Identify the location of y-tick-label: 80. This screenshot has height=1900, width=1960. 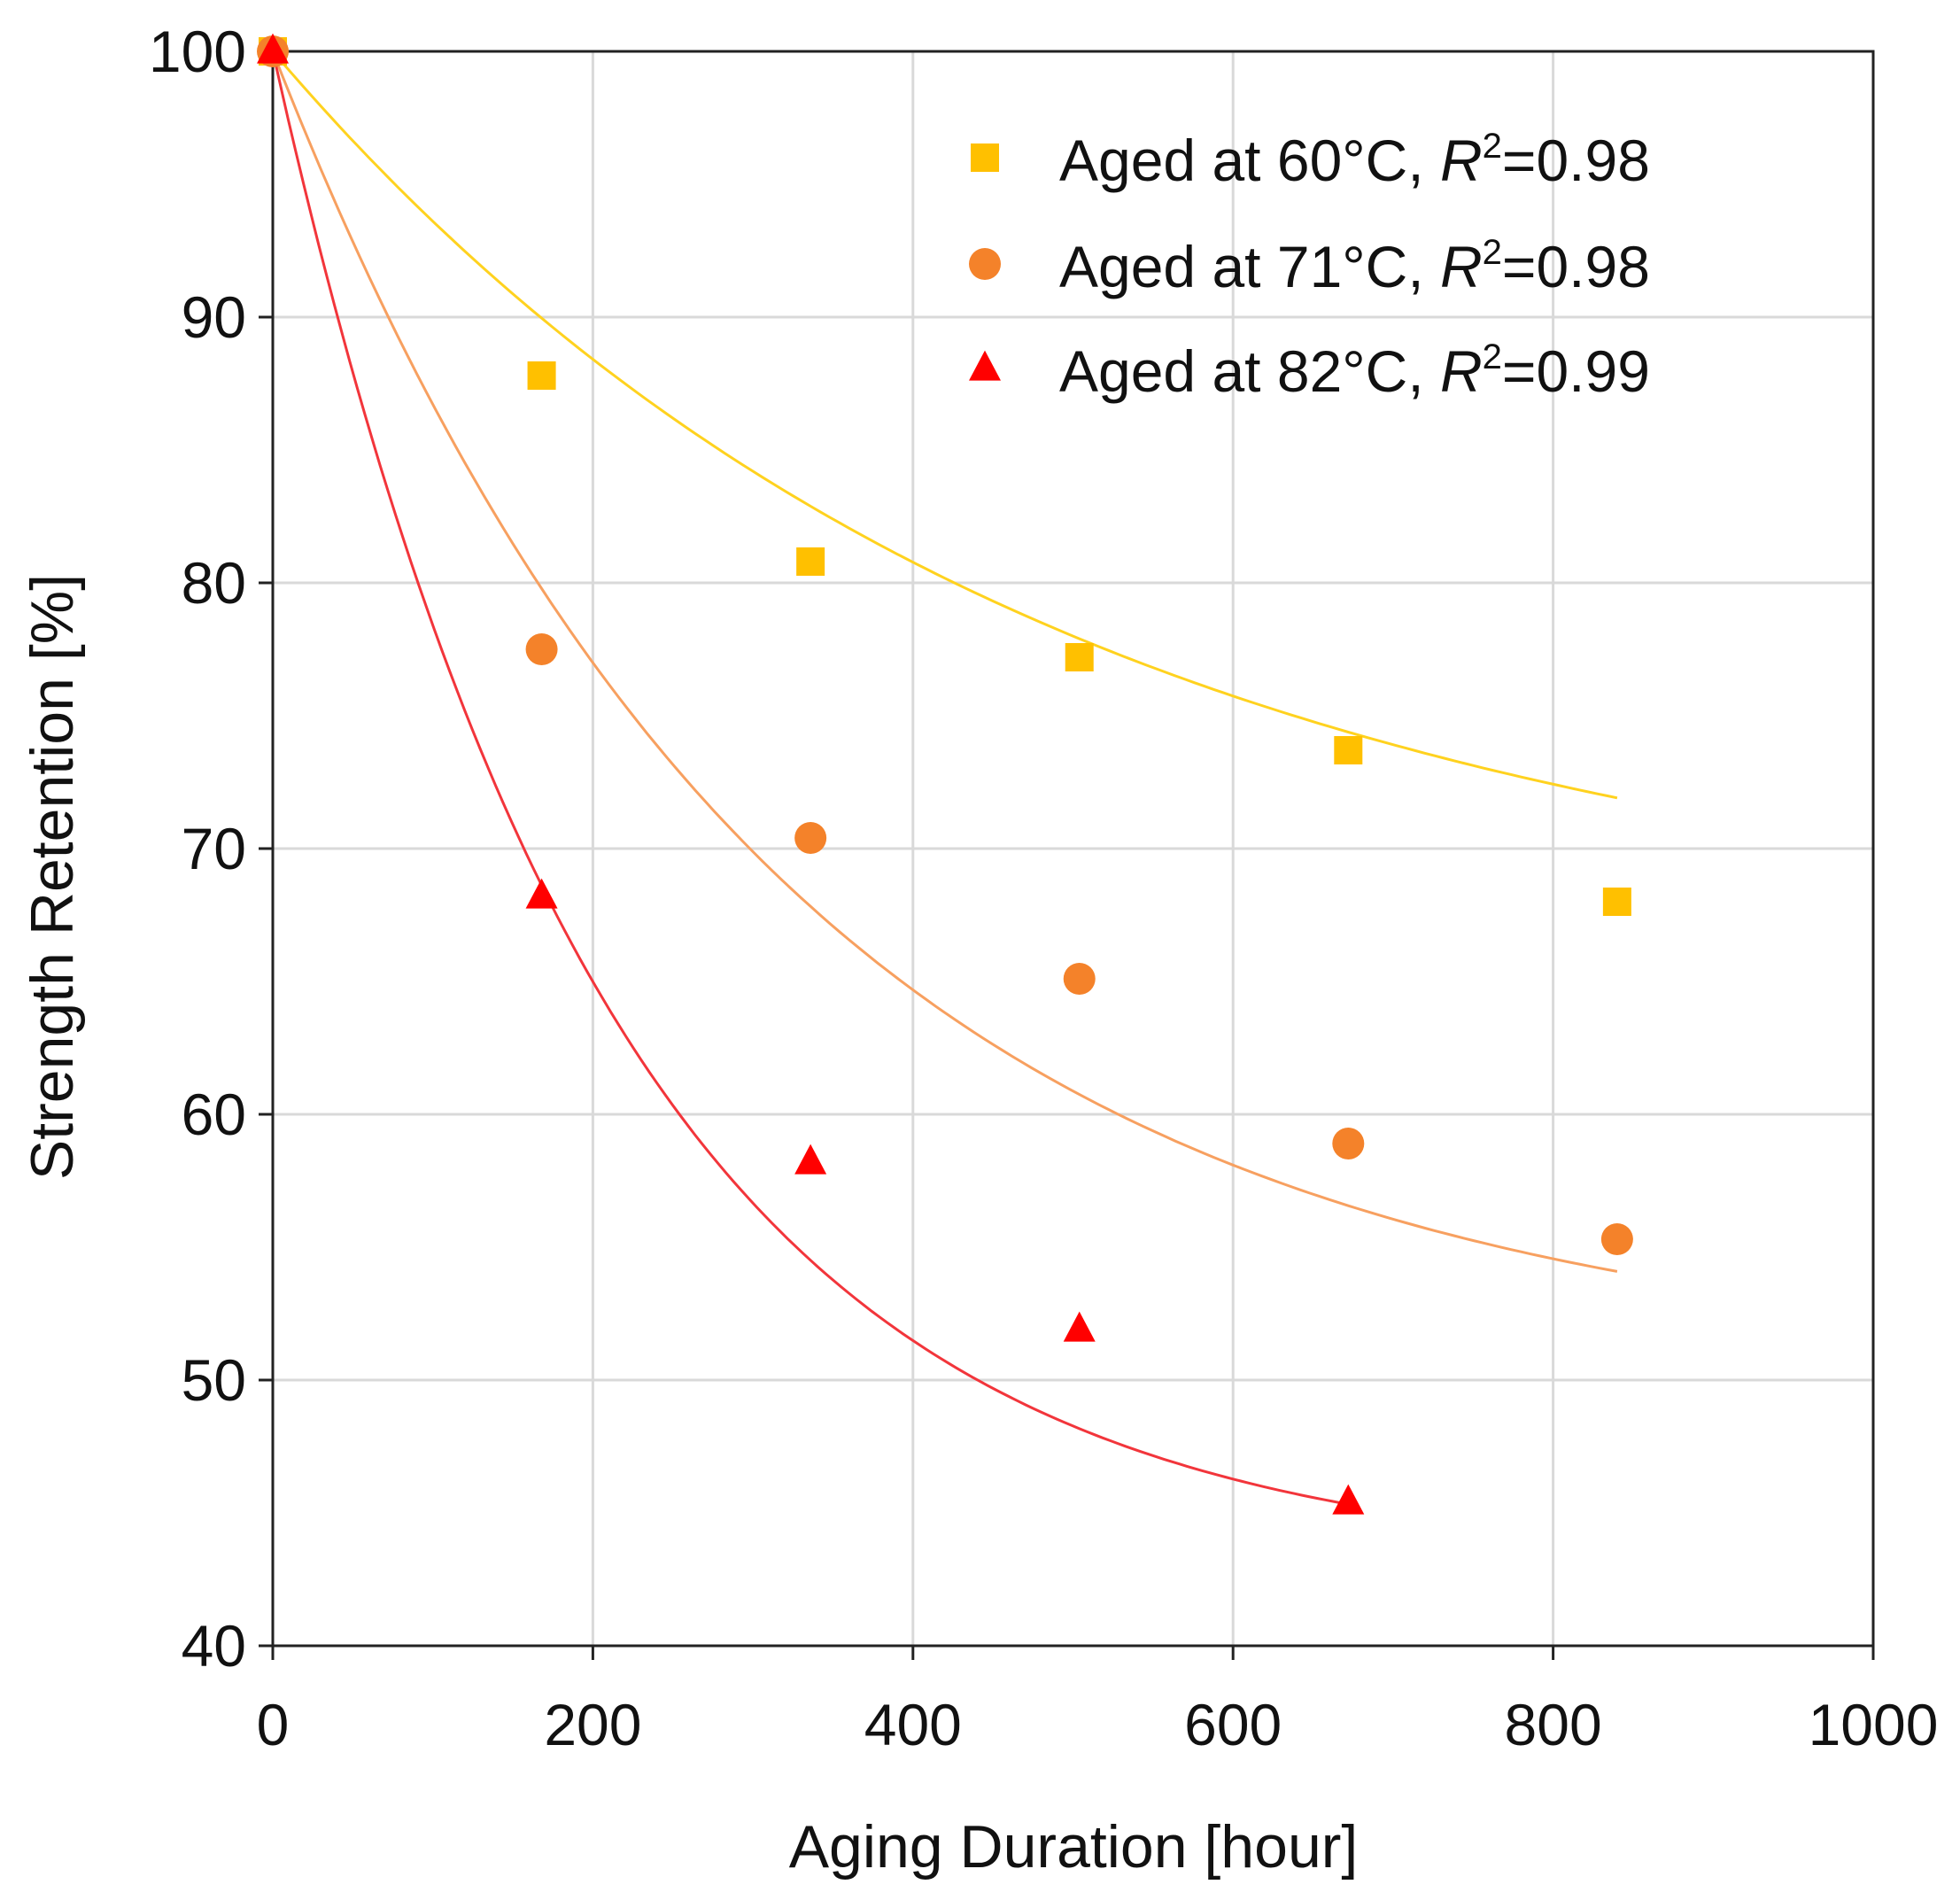
(214, 583).